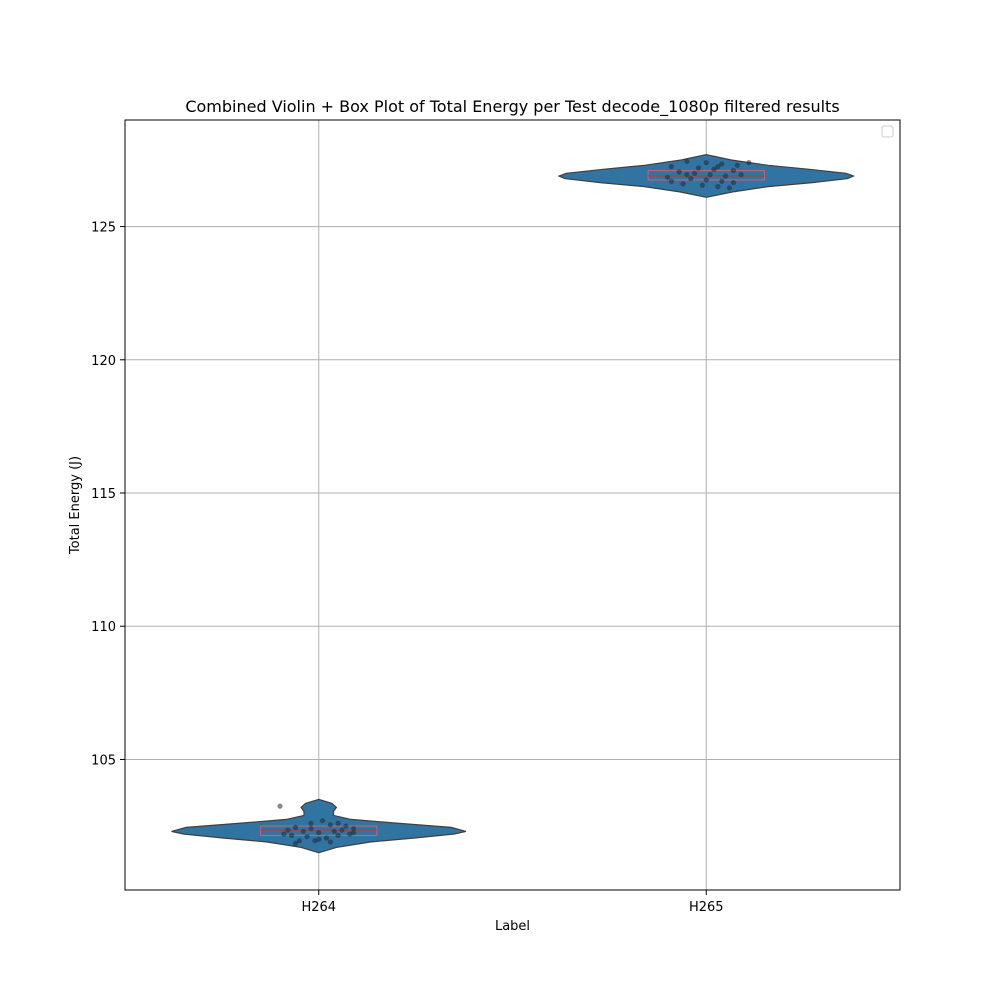 Image resolution: width=1000 pixels, height=1000 pixels. Describe the element at coordinates (75, 505) in the screenshot. I see `y-axis-label: Total Energy (J)` at that location.